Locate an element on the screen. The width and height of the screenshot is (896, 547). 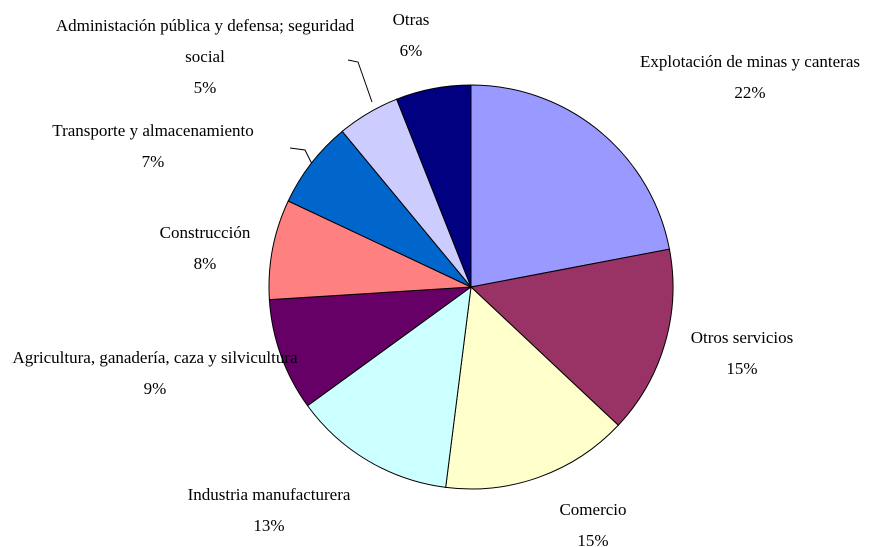
category-label: Construcción is located at coordinates (205, 232).